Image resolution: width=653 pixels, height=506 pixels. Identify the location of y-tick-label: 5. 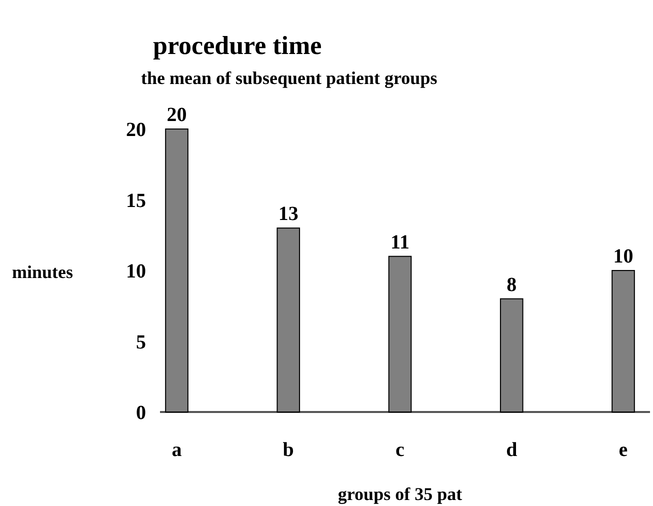
(141, 342).